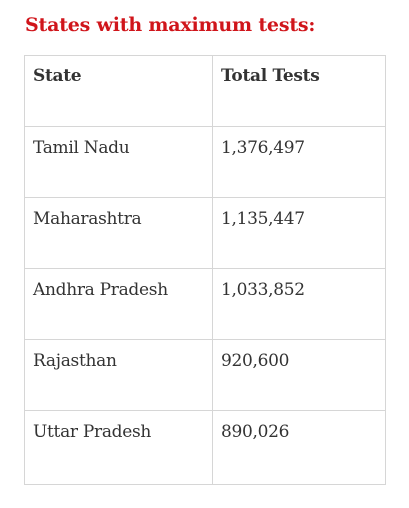 This screenshot has width=409, height=508. I want to click on state-cell: Andhra Pradesh, so click(118, 304).